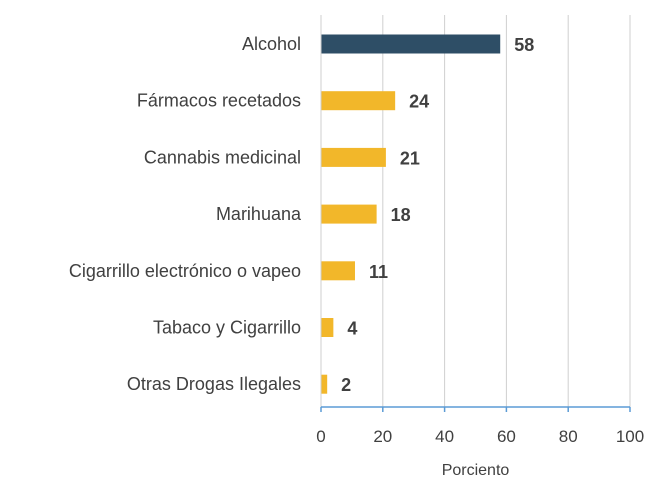 This screenshot has width=649, height=477. I want to click on data-label-2: 21, so click(410, 158).